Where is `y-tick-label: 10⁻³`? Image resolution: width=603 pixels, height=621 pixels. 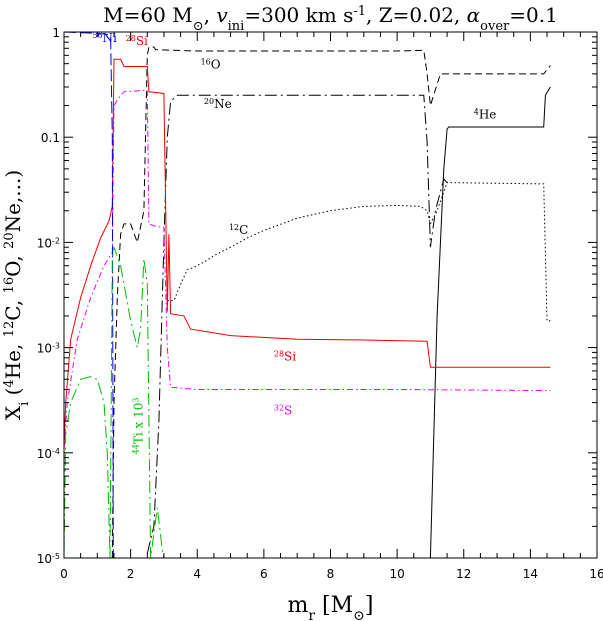 y-tick-label: 10⁻³ is located at coordinates (48, 348).